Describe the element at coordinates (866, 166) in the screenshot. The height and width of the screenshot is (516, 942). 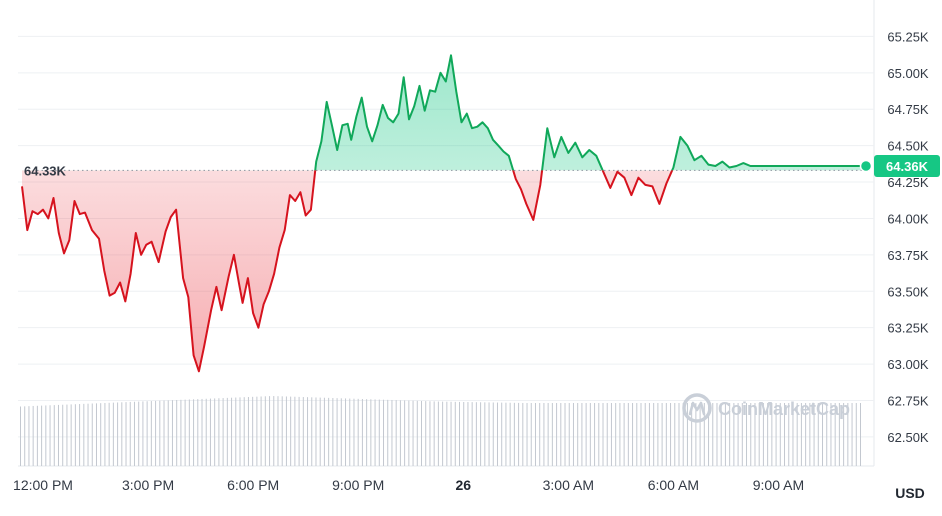
I see `current-price-dot` at that location.